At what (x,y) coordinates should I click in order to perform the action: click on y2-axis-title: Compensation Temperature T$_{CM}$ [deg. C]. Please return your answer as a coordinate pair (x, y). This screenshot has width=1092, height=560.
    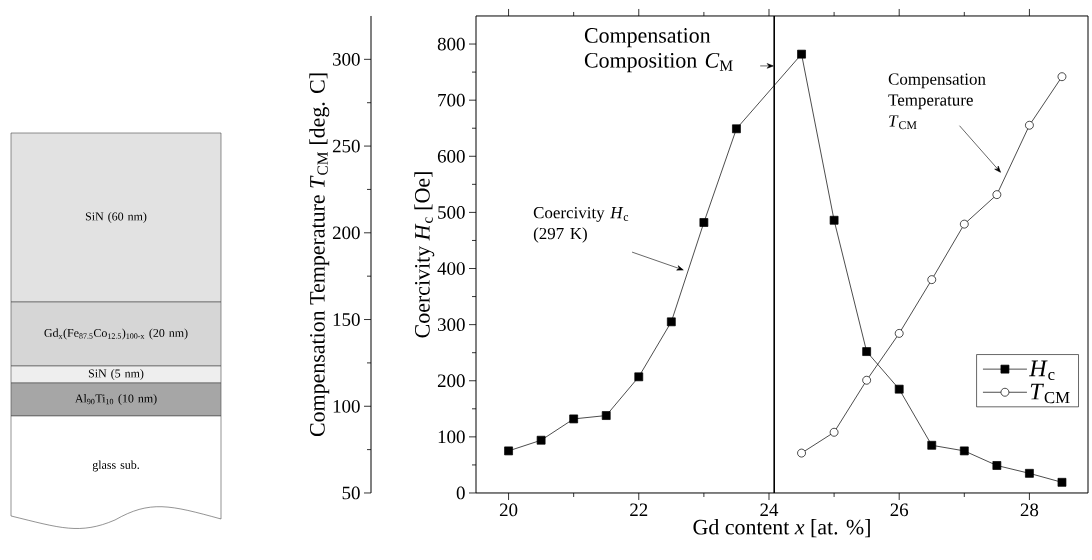
    Looking at the image, I should click on (319, 255).